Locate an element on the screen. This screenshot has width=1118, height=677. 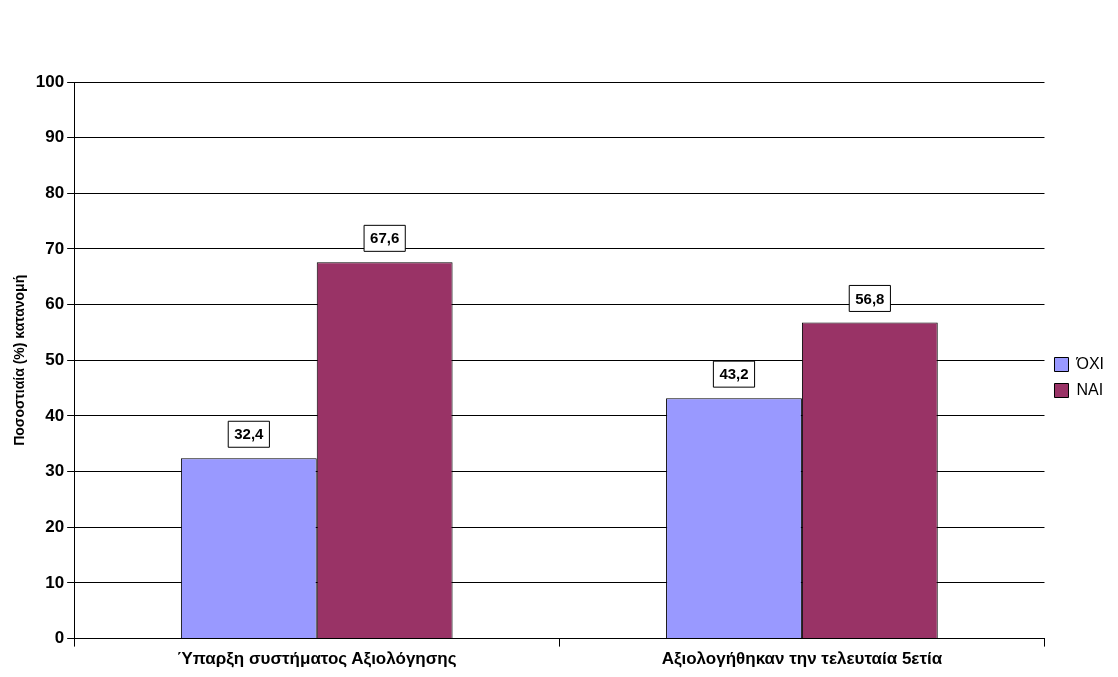
y-tick-label: 50 is located at coordinates (55, 359).